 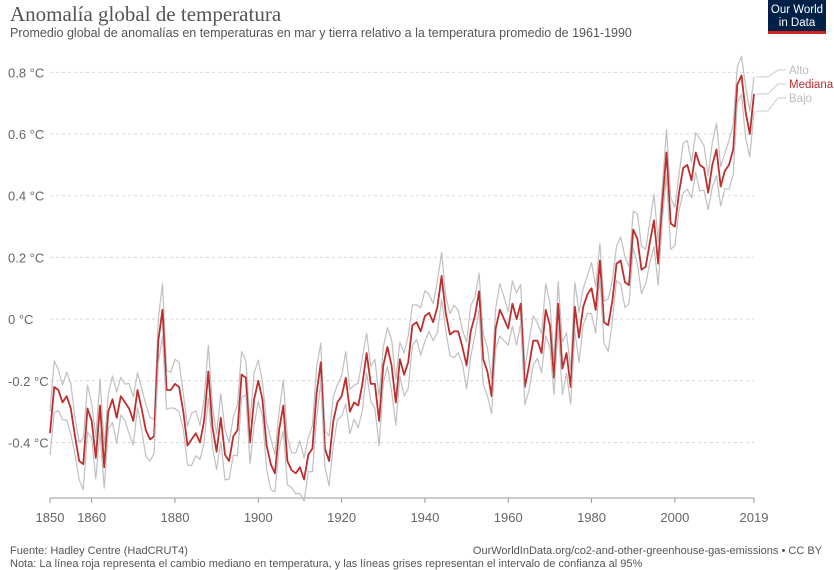 I want to click on x-tick-label: 1940, so click(x=424, y=517).